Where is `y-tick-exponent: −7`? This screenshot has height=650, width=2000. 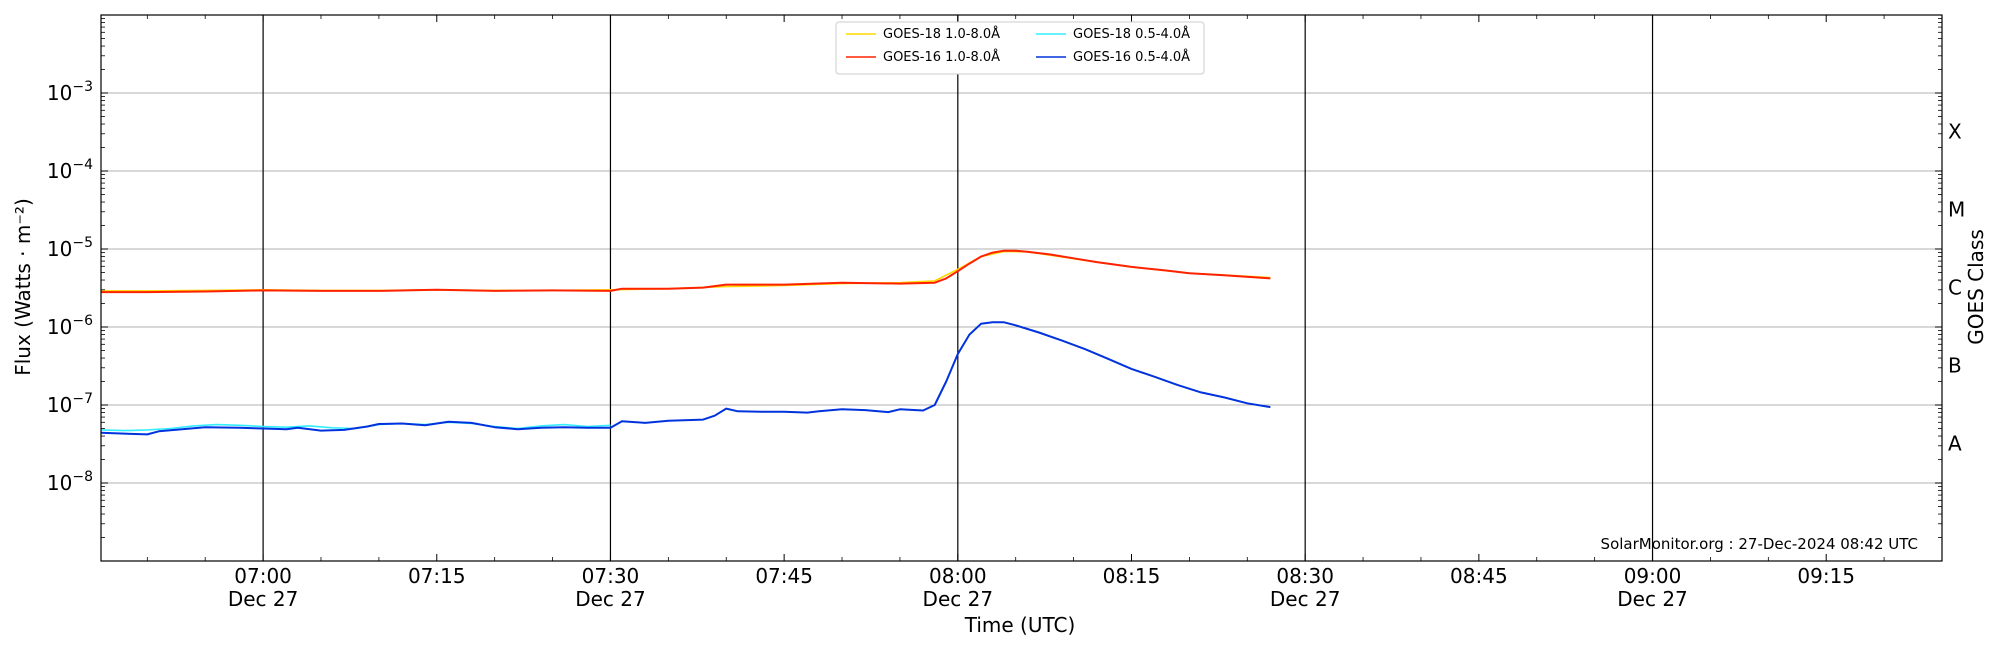
y-tick-exponent: −7 is located at coordinates (82, 399).